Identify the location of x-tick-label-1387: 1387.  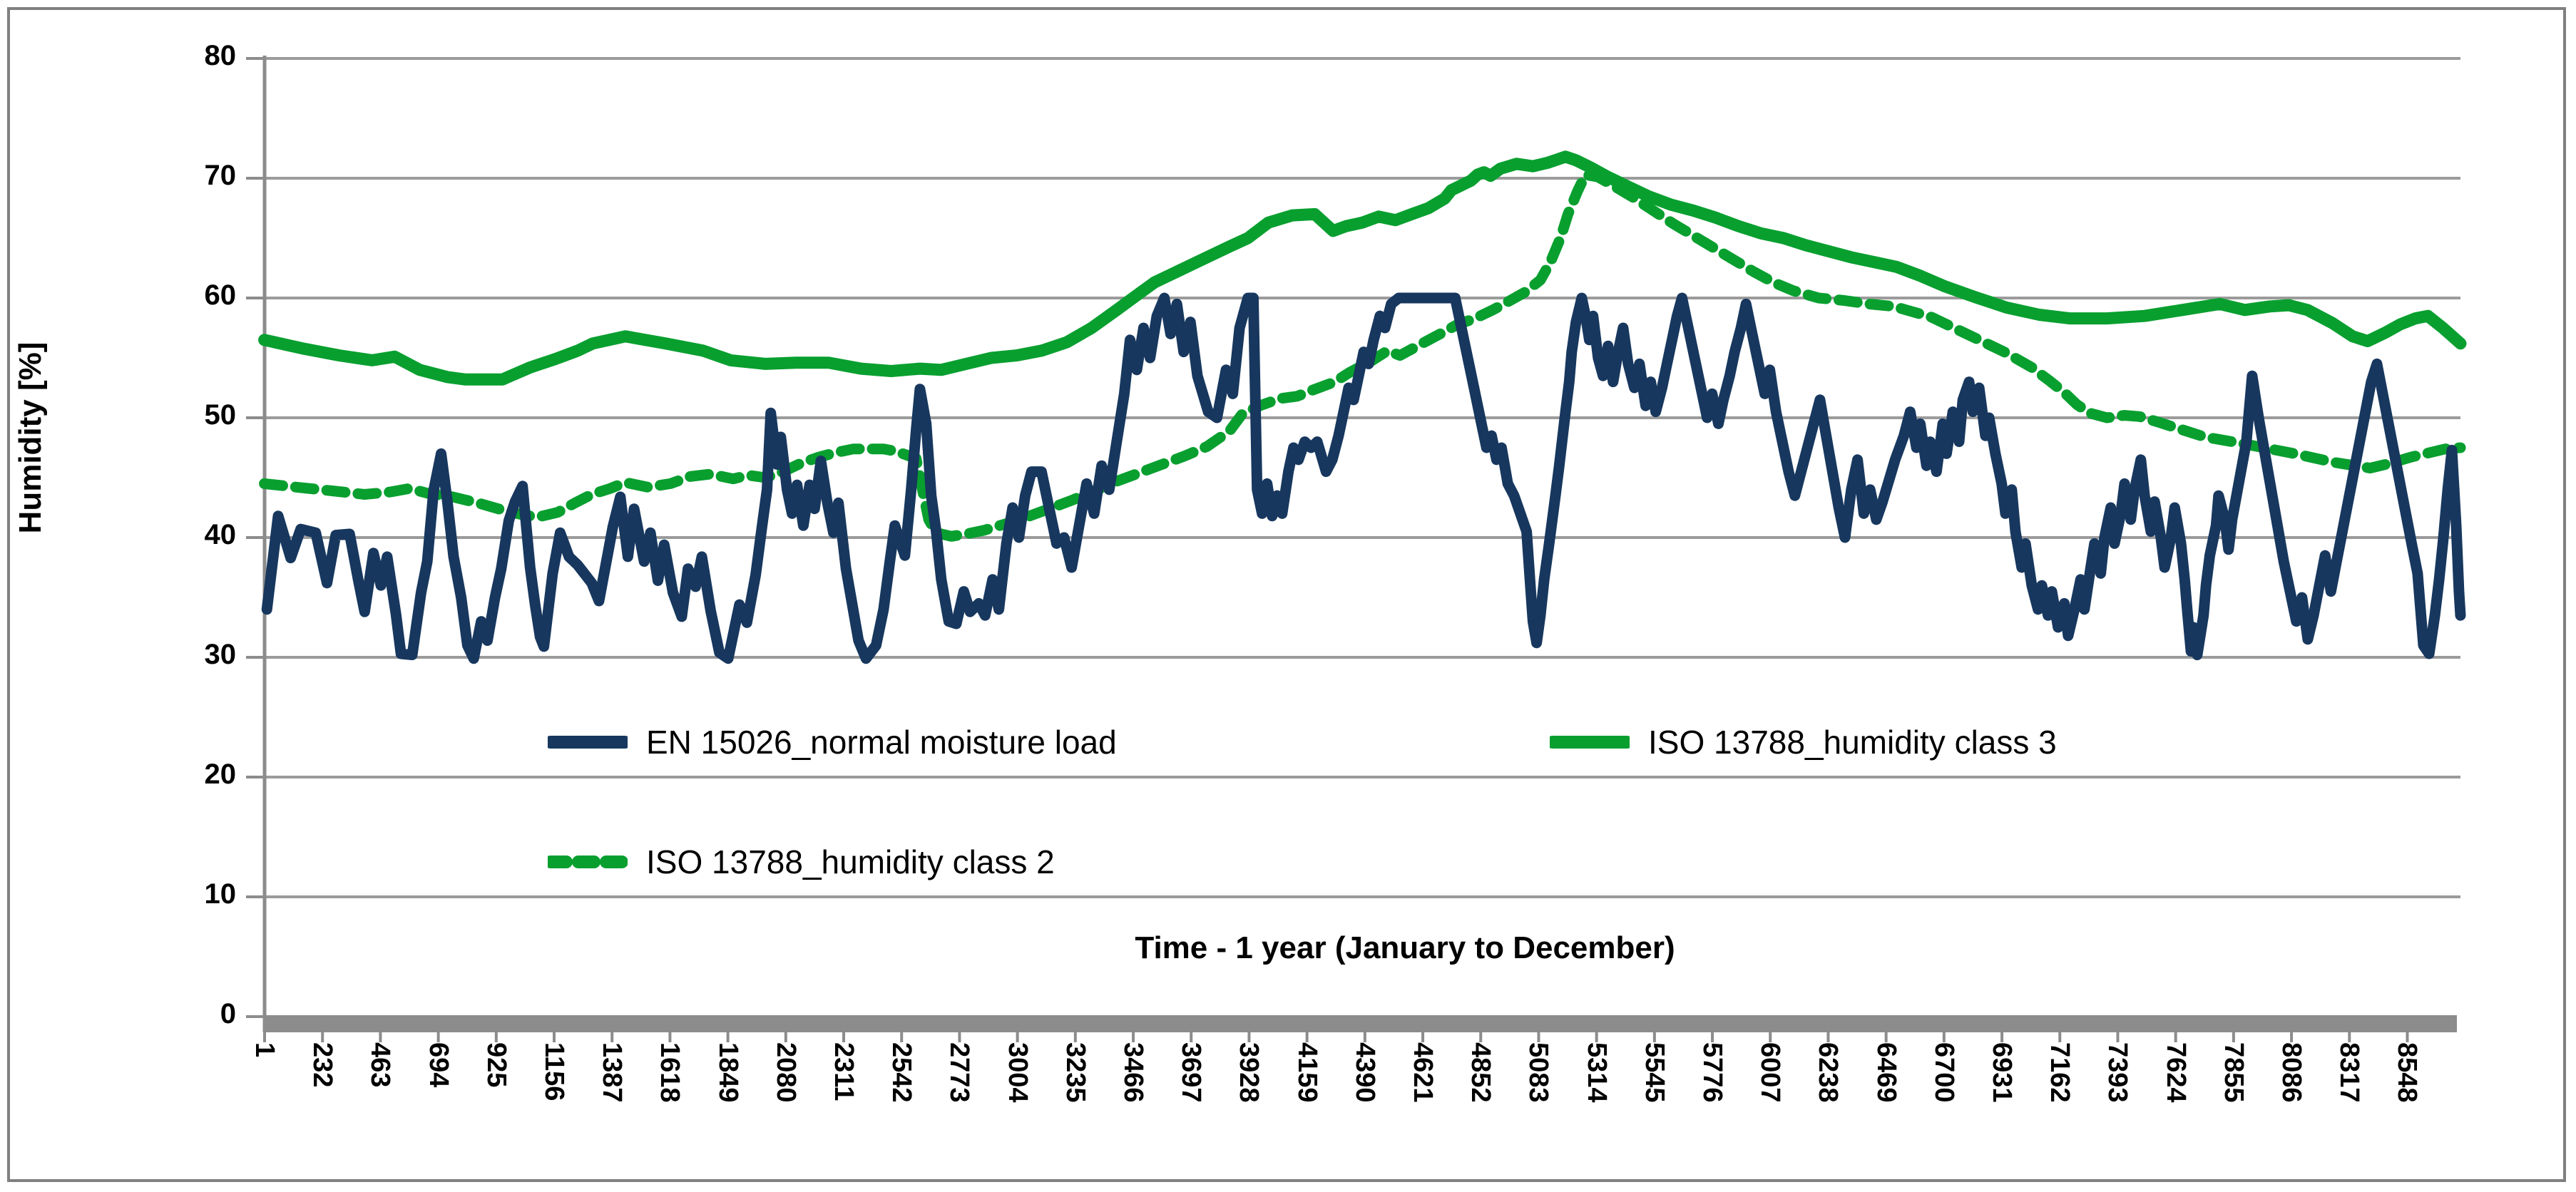
(613, 1072).